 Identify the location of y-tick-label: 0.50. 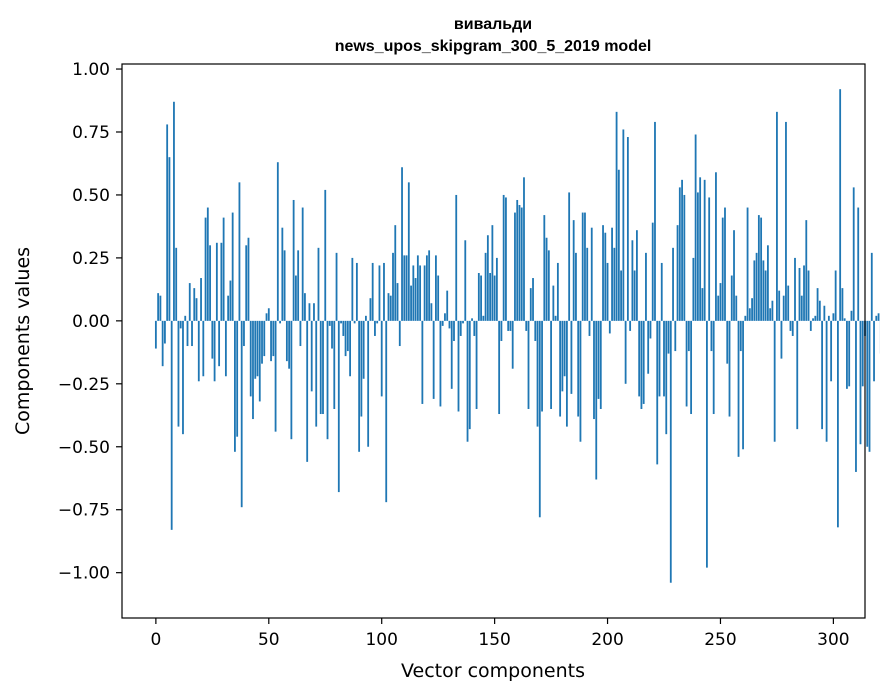
(91, 196).